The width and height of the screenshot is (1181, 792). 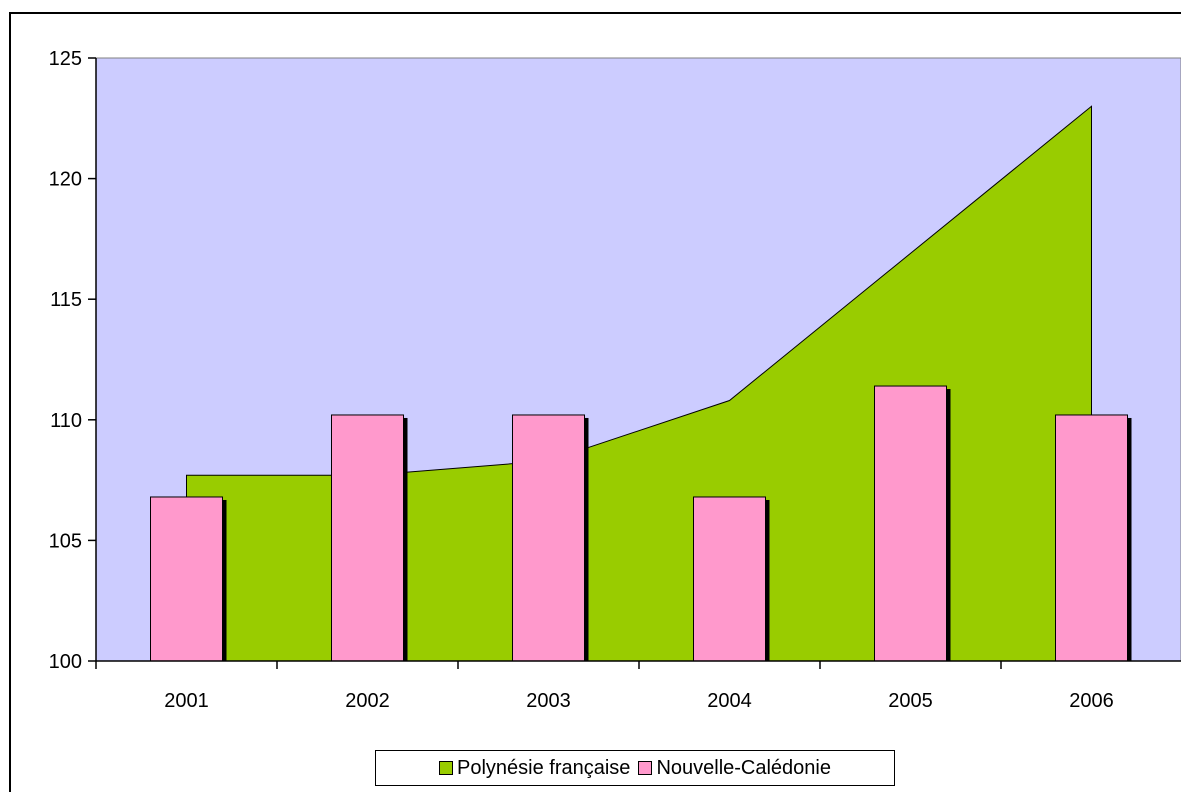 What do you see at coordinates (66, 421) in the screenshot?
I see `y-tick-label-110: 110` at bounding box center [66, 421].